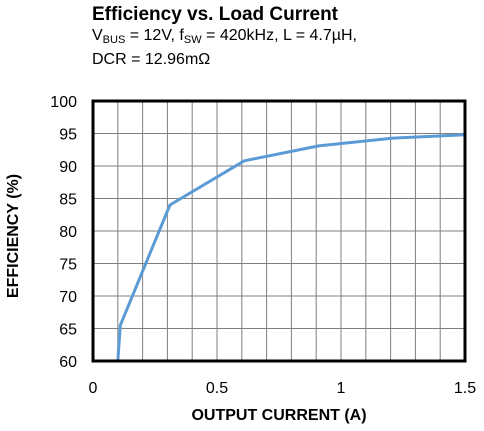 The image size is (484, 431). Describe the element at coordinates (68, 135) in the screenshot. I see `y-tick-label: 95` at that location.